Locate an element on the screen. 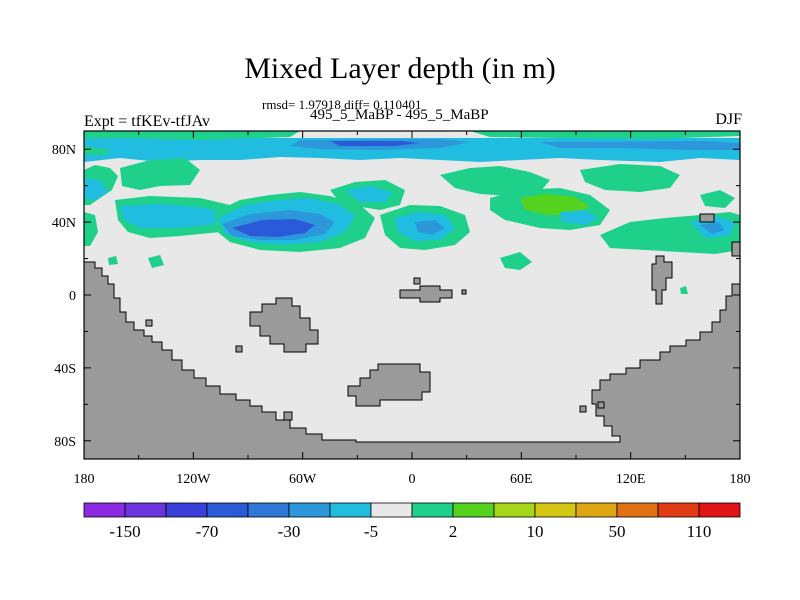 Image resolution: width=800 pixels, height=600 pixels. contour-darkblue-kuroshio is located at coordinates (273, 228).